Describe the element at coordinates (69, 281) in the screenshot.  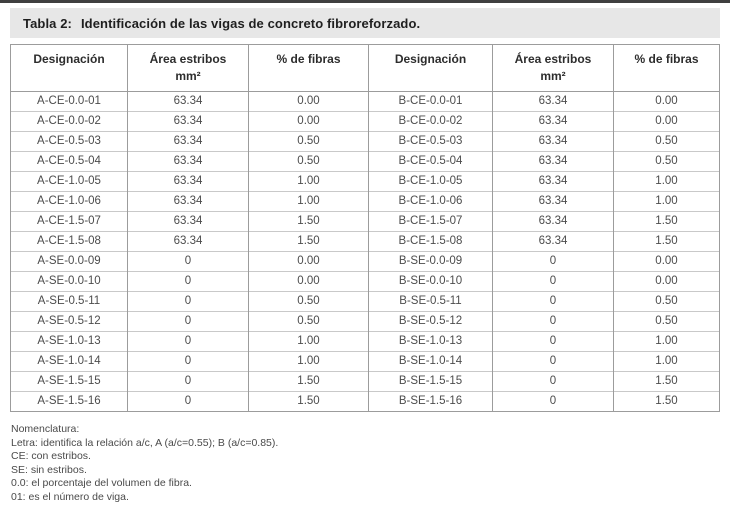
I see `table-cell-designacion: A-SE-0.0-10` at that location.